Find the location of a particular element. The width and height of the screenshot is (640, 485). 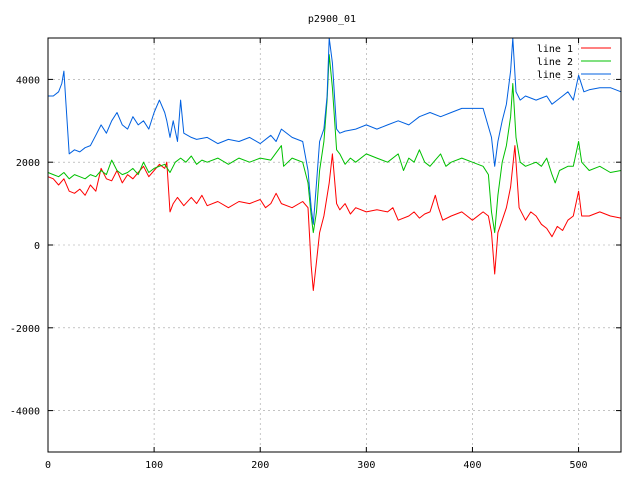

y-tick-label: -2000 is located at coordinates (25, 329).